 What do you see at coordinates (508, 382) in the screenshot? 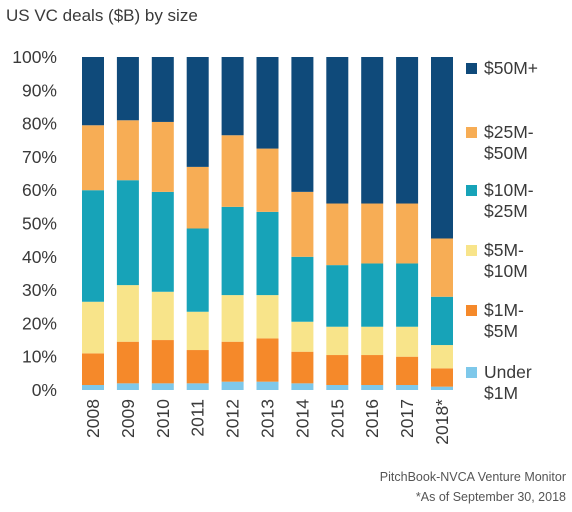
I see `legend-label: Under $1M` at bounding box center [508, 382].